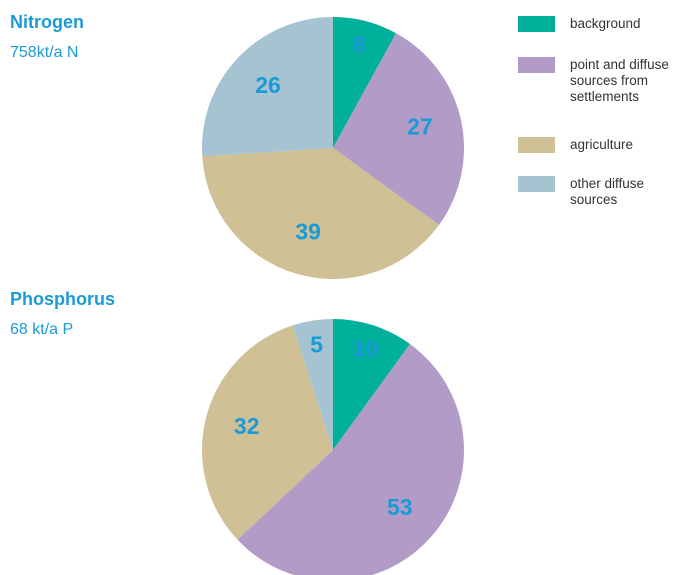  Describe the element at coordinates (359, 45) in the screenshot. I see `value-label: 8` at that location.